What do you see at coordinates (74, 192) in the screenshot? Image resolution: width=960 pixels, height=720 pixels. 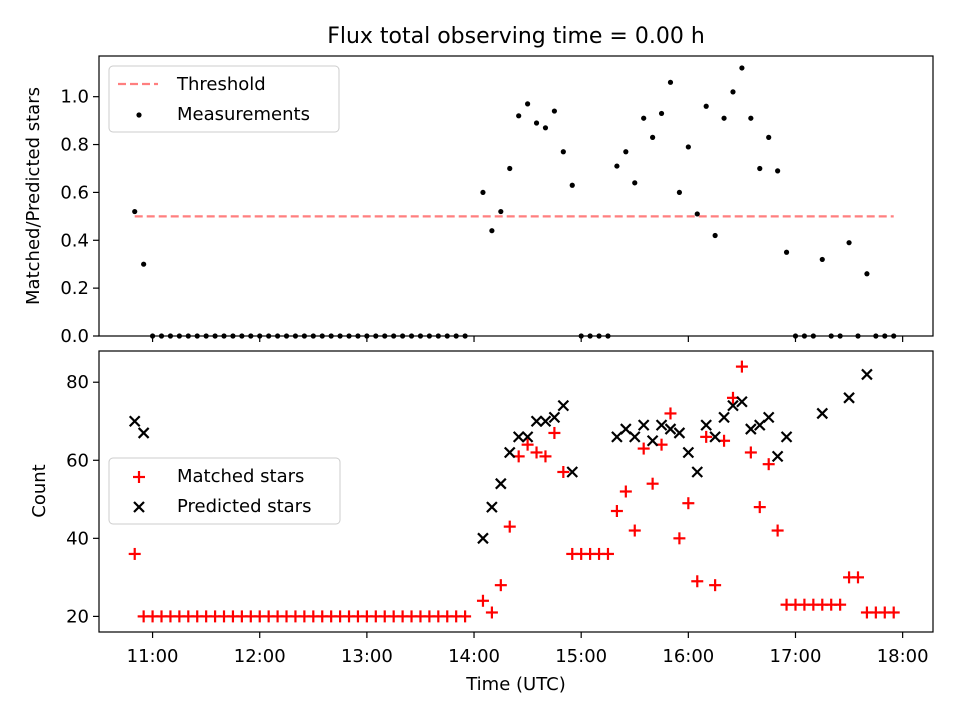 I see `ratio-y-tick-label: 0.6` at bounding box center [74, 192].